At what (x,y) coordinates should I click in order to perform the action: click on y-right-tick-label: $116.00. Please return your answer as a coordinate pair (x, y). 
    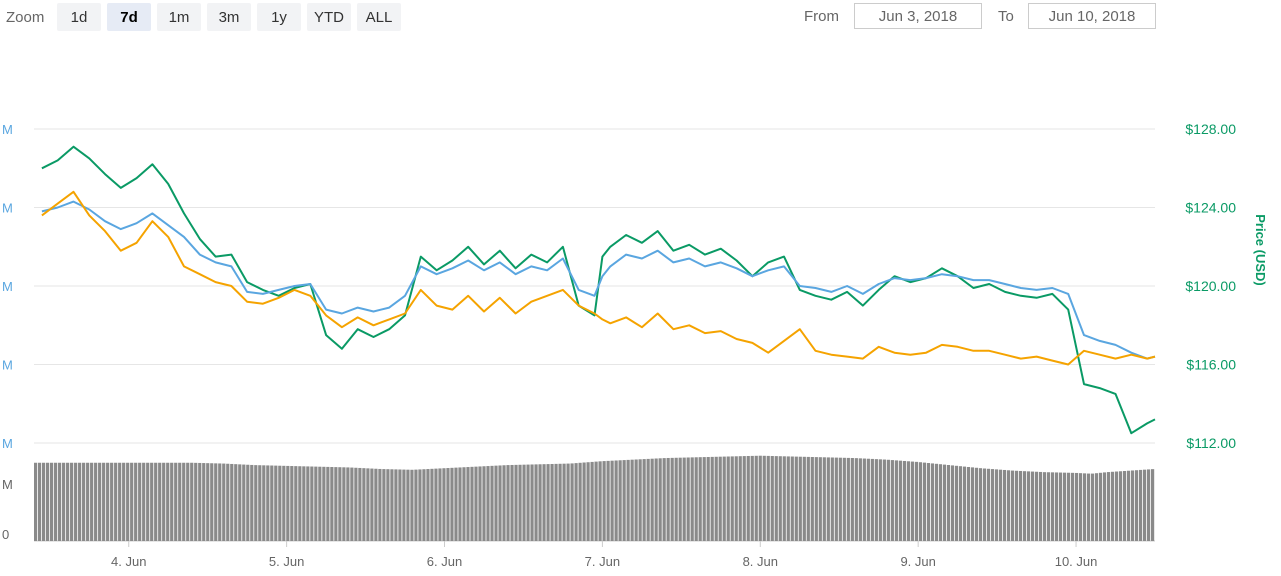
    Looking at the image, I should click on (1211, 365).